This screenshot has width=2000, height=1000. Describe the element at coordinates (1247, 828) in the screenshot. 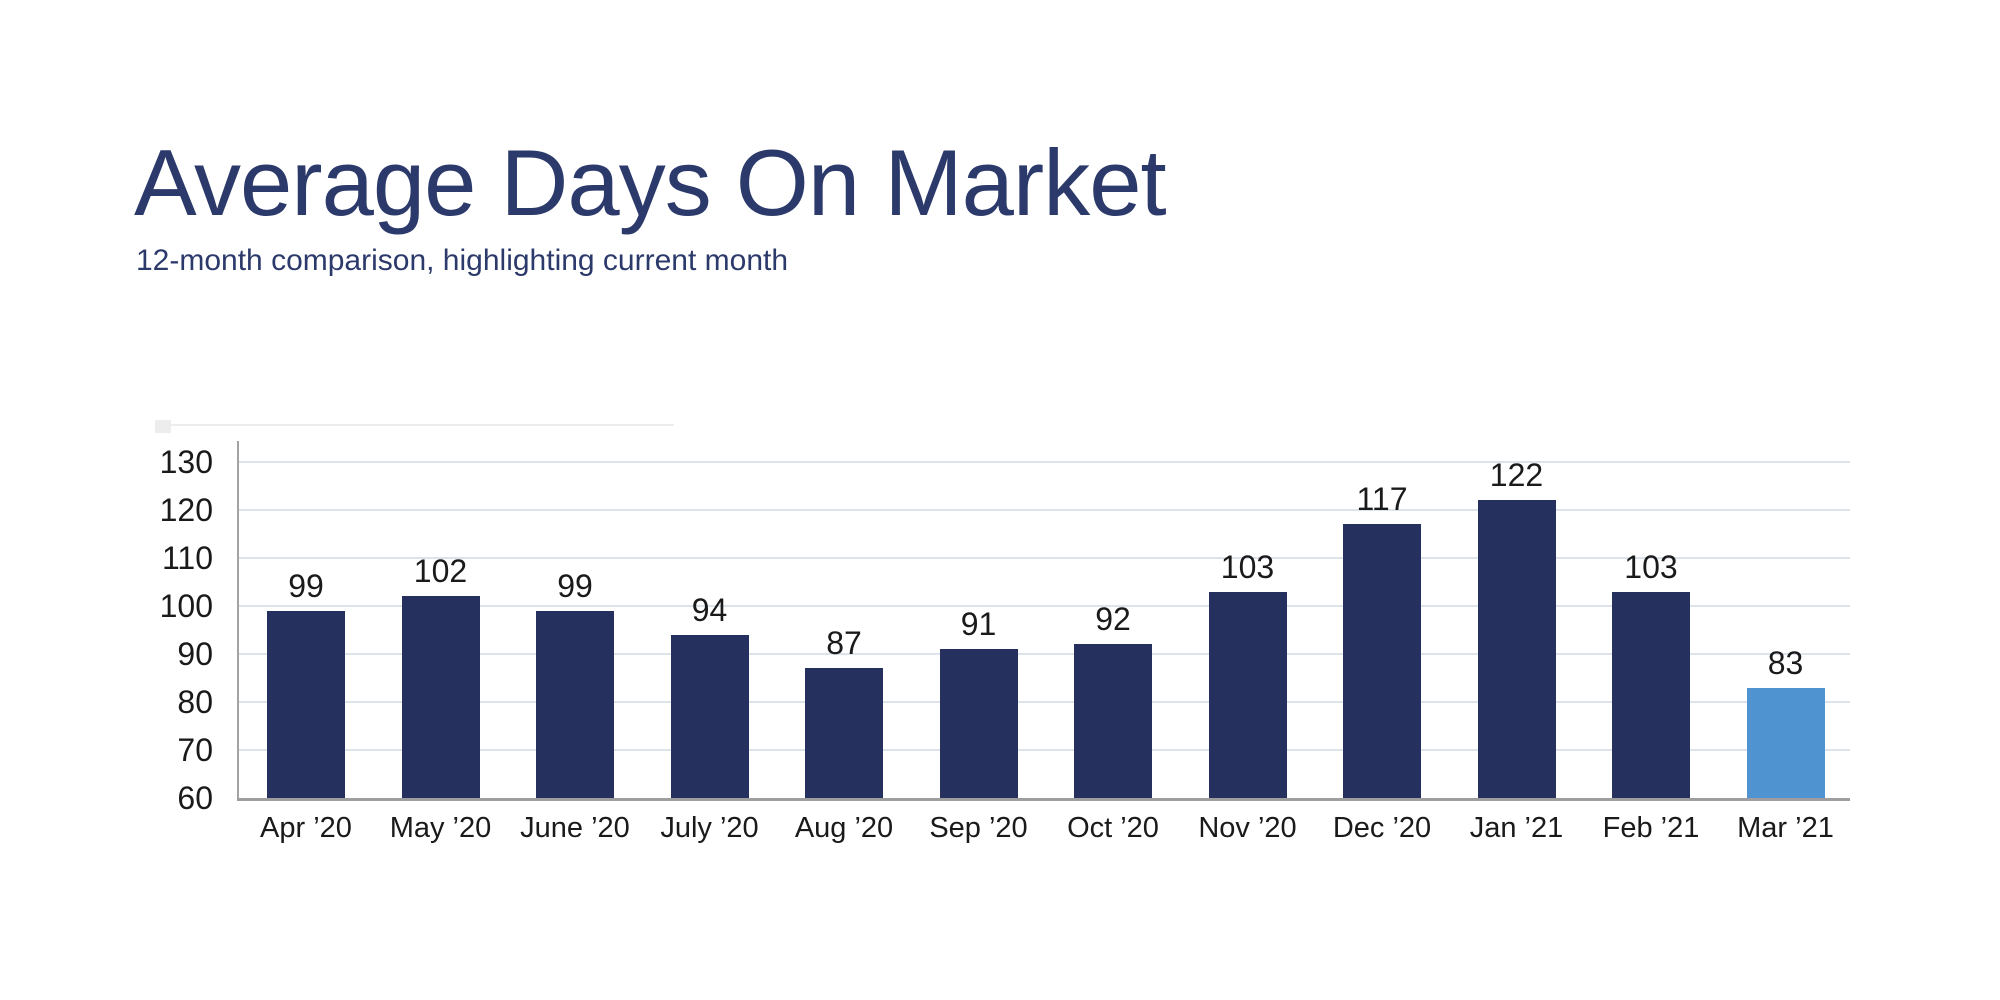

I see `x-axis-category-label: Nov ’20` at that location.